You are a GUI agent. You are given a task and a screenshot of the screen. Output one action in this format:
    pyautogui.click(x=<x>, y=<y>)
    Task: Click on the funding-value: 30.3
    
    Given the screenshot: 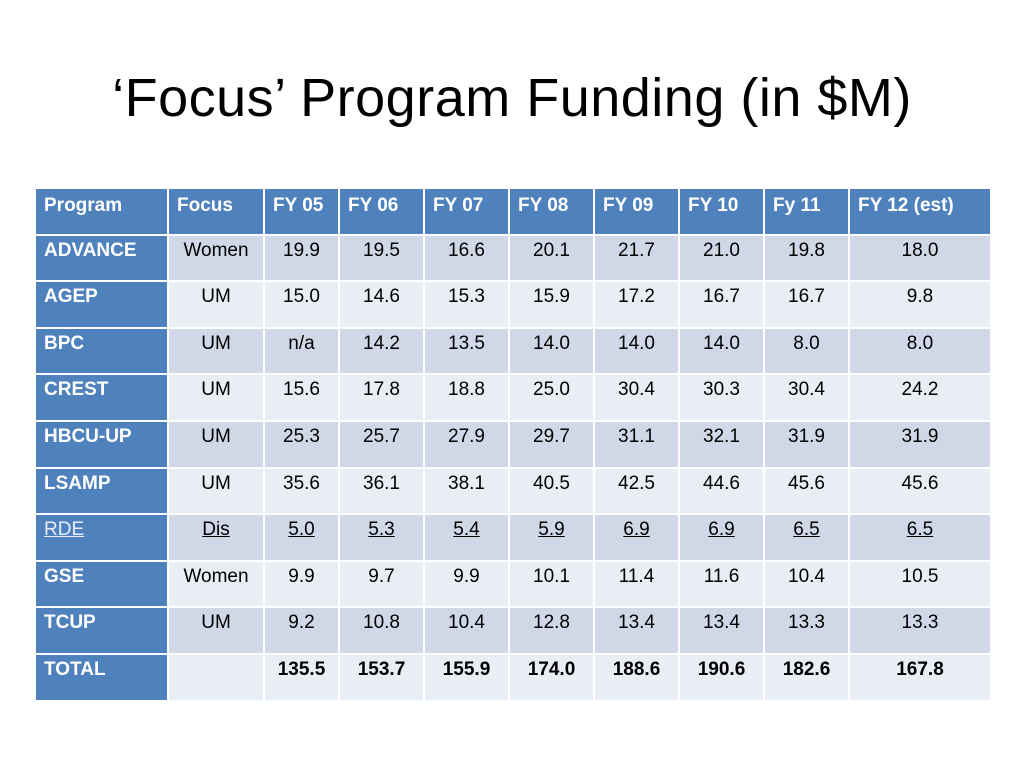 What is the action you would take?
    pyautogui.click(x=721, y=390)
    